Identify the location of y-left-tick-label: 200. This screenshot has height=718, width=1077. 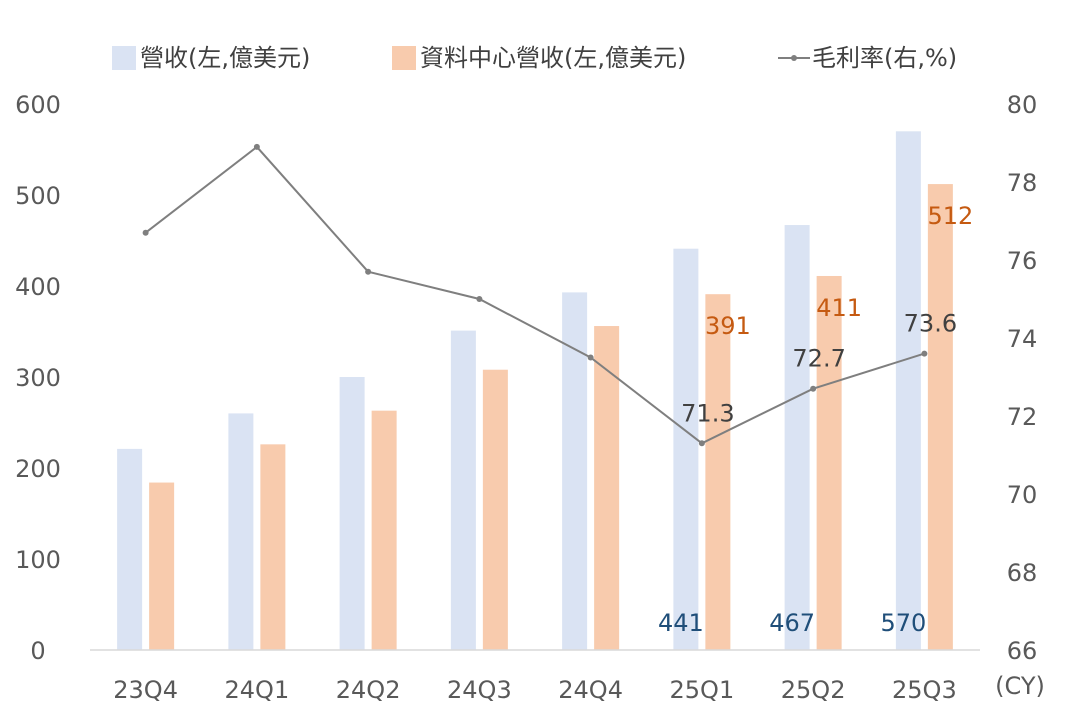
(38, 469).